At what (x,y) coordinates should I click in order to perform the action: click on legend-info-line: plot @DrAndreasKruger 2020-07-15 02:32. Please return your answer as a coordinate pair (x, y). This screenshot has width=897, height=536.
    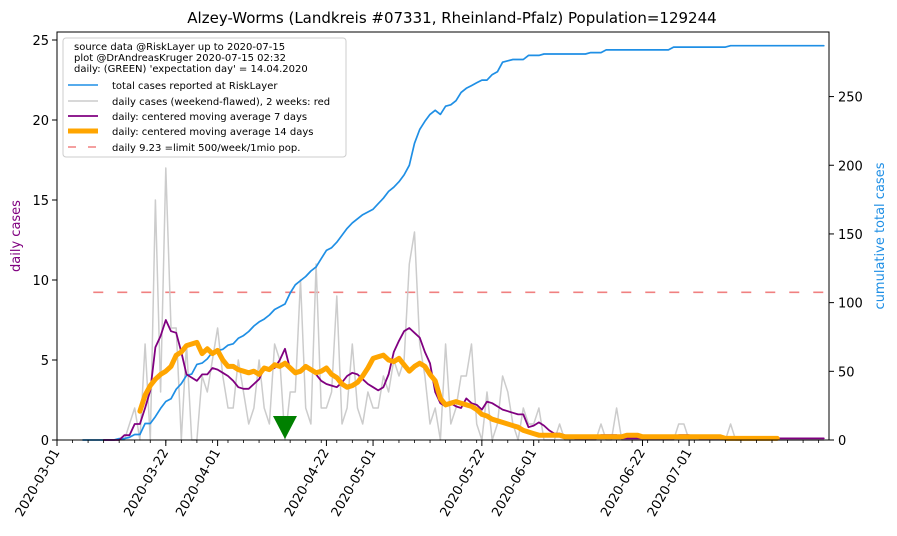
    Looking at the image, I should click on (180, 58).